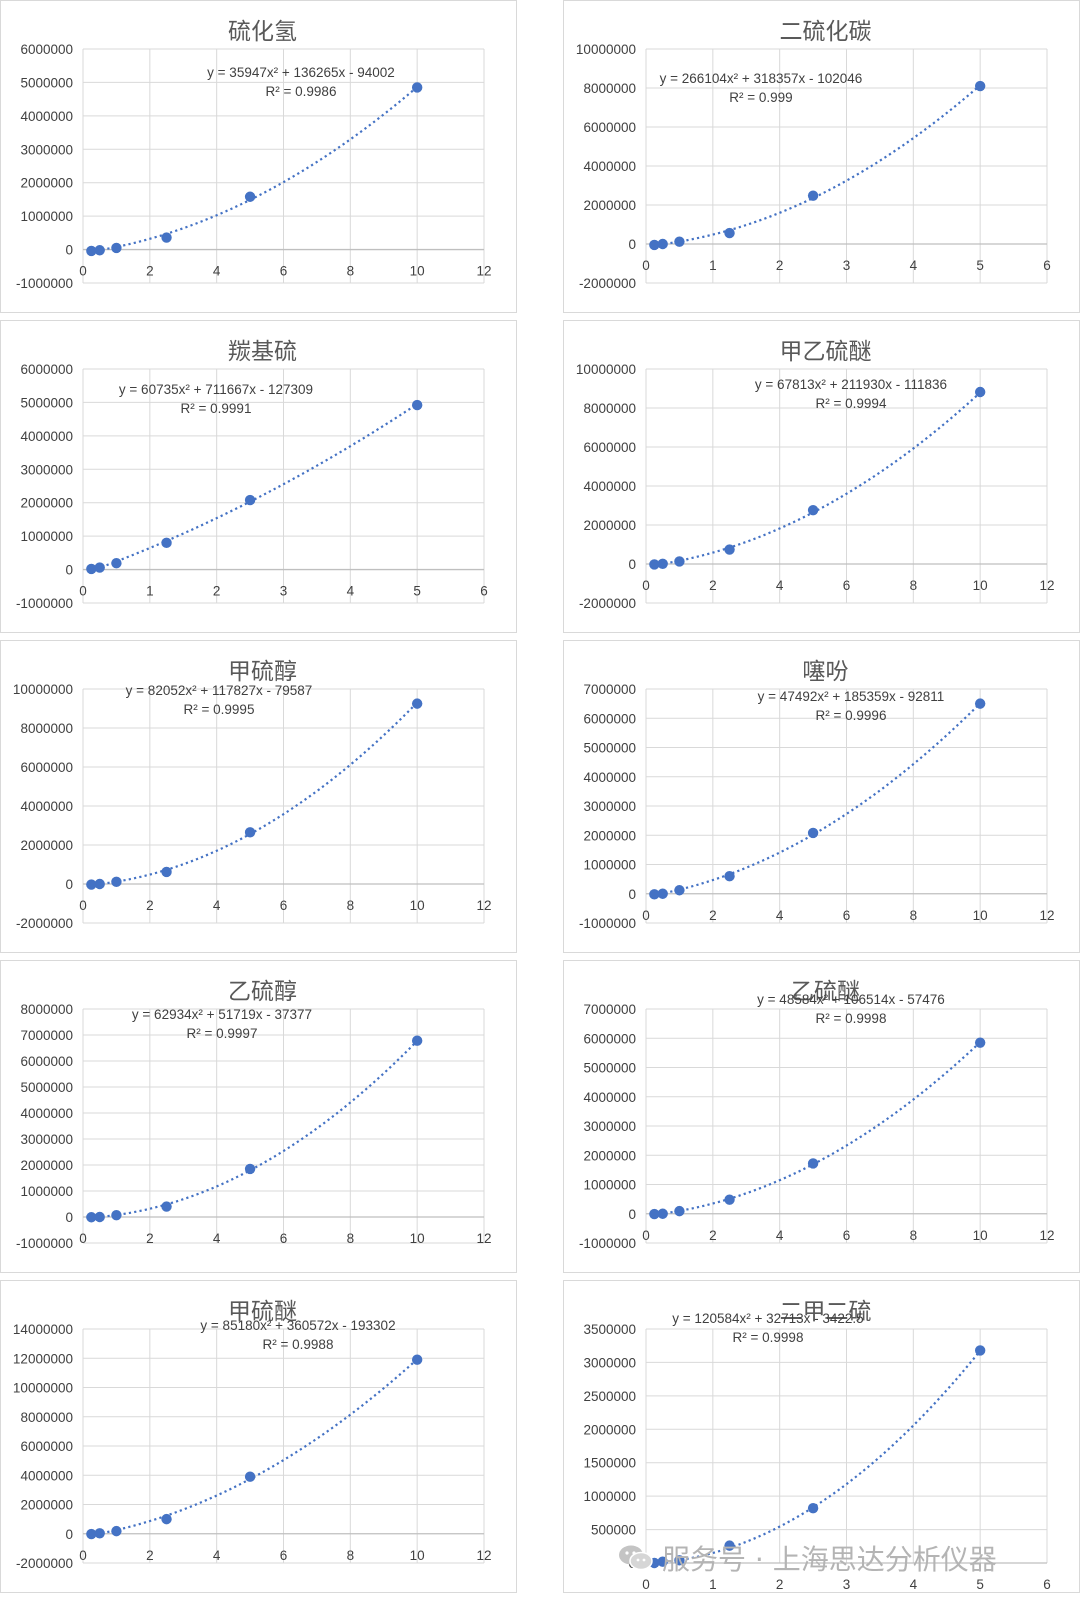 Image resolution: width=1080 pixels, height=1600 pixels. I want to click on y-tick-label: -1000000, so click(44, 1243).